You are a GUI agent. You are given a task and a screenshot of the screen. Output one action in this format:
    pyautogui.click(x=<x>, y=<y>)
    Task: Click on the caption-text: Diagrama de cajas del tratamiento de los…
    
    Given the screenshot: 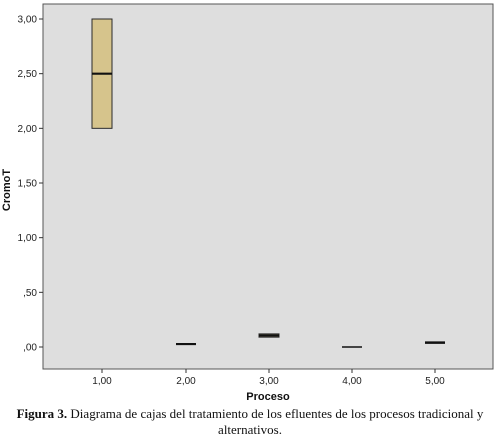 What is the action you would take?
    pyautogui.click(x=277, y=421)
    